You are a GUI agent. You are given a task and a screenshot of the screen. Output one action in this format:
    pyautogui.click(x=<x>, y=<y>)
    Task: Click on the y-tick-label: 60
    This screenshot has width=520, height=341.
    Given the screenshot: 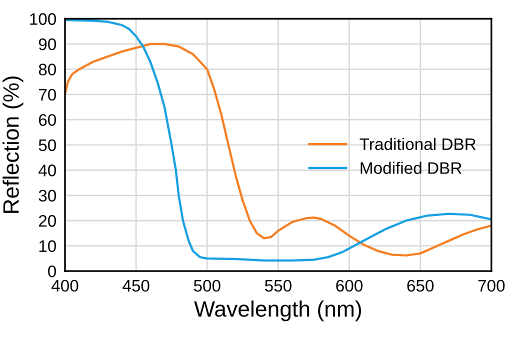 What is the action you would take?
    pyautogui.click(x=47, y=120)
    